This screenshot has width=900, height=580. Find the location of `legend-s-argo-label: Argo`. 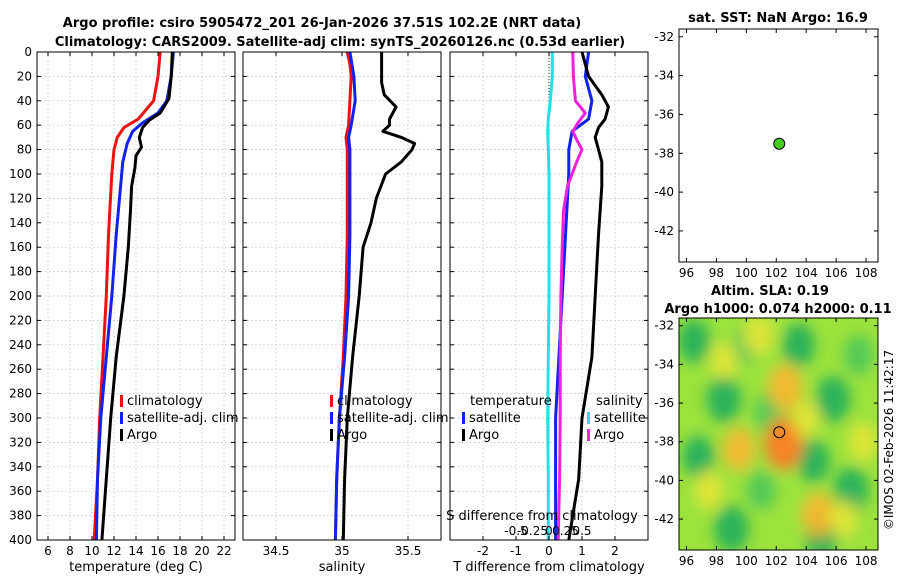

legend-s-argo-label: Argo is located at coordinates (609, 435).